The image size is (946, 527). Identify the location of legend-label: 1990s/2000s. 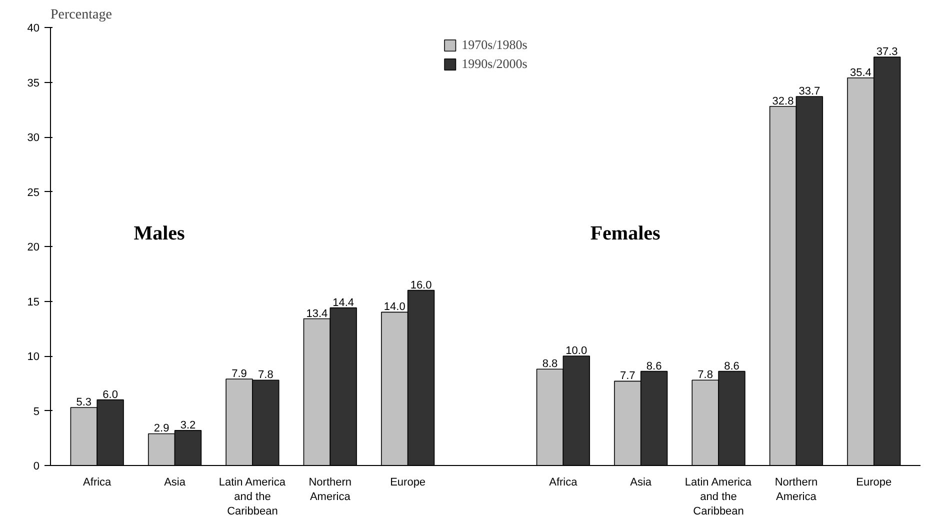
(495, 64).